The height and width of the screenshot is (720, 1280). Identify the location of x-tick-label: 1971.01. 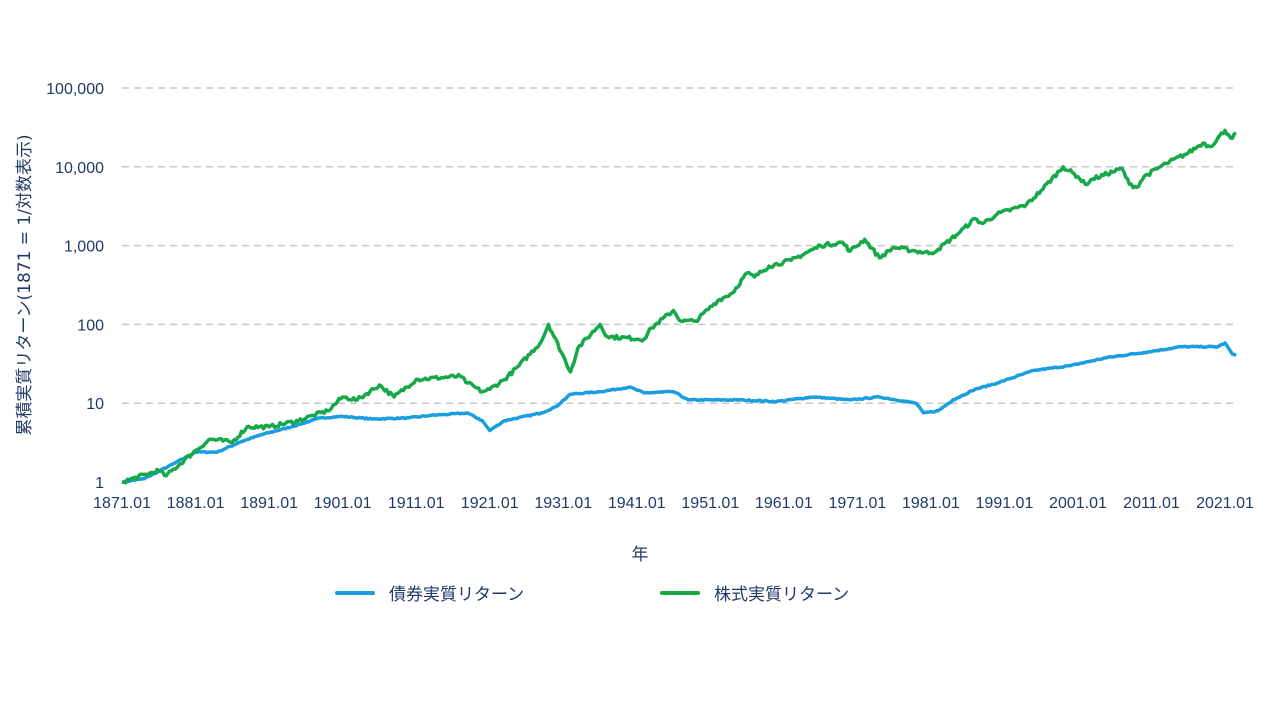
(857, 503).